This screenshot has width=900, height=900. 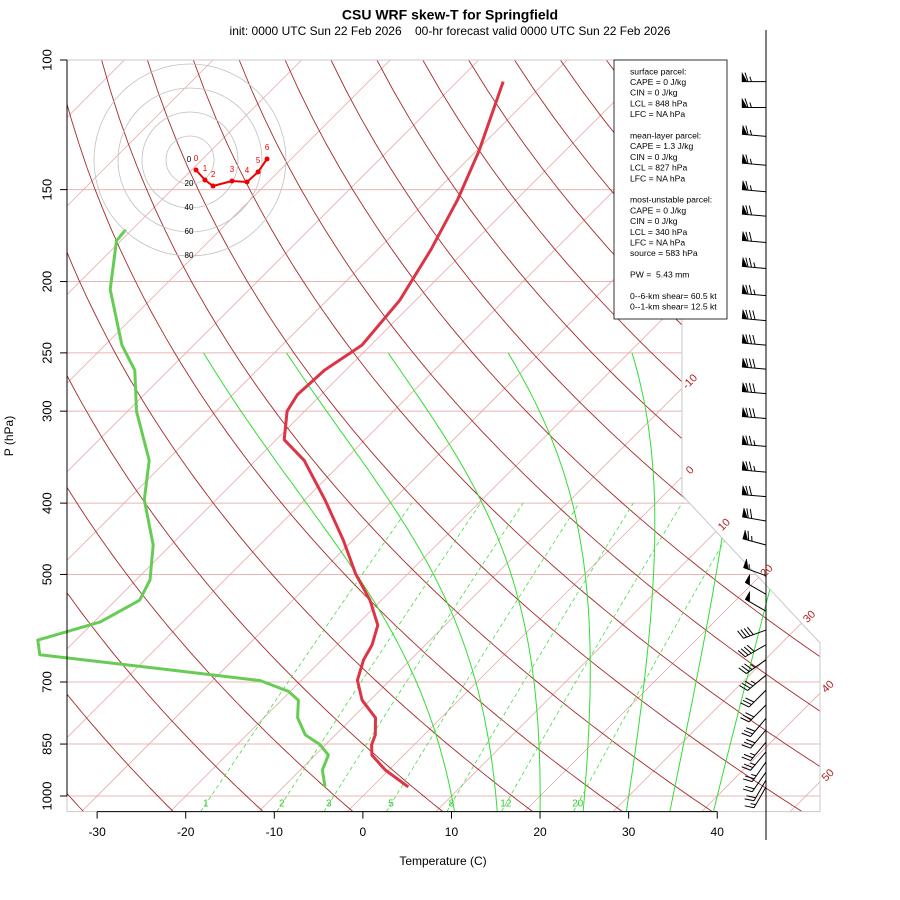 What do you see at coordinates (189, 183) in the screenshot?
I see `hodograph-ring-label: 20` at bounding box center [189, 183].